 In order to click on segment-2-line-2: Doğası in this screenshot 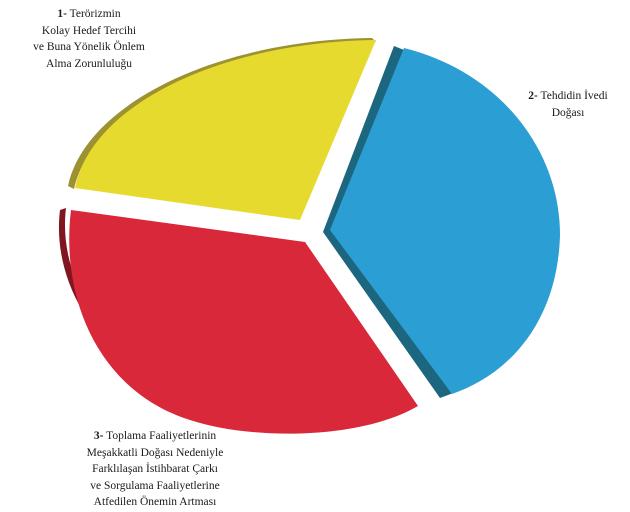, I will do `click(568, 112)`.